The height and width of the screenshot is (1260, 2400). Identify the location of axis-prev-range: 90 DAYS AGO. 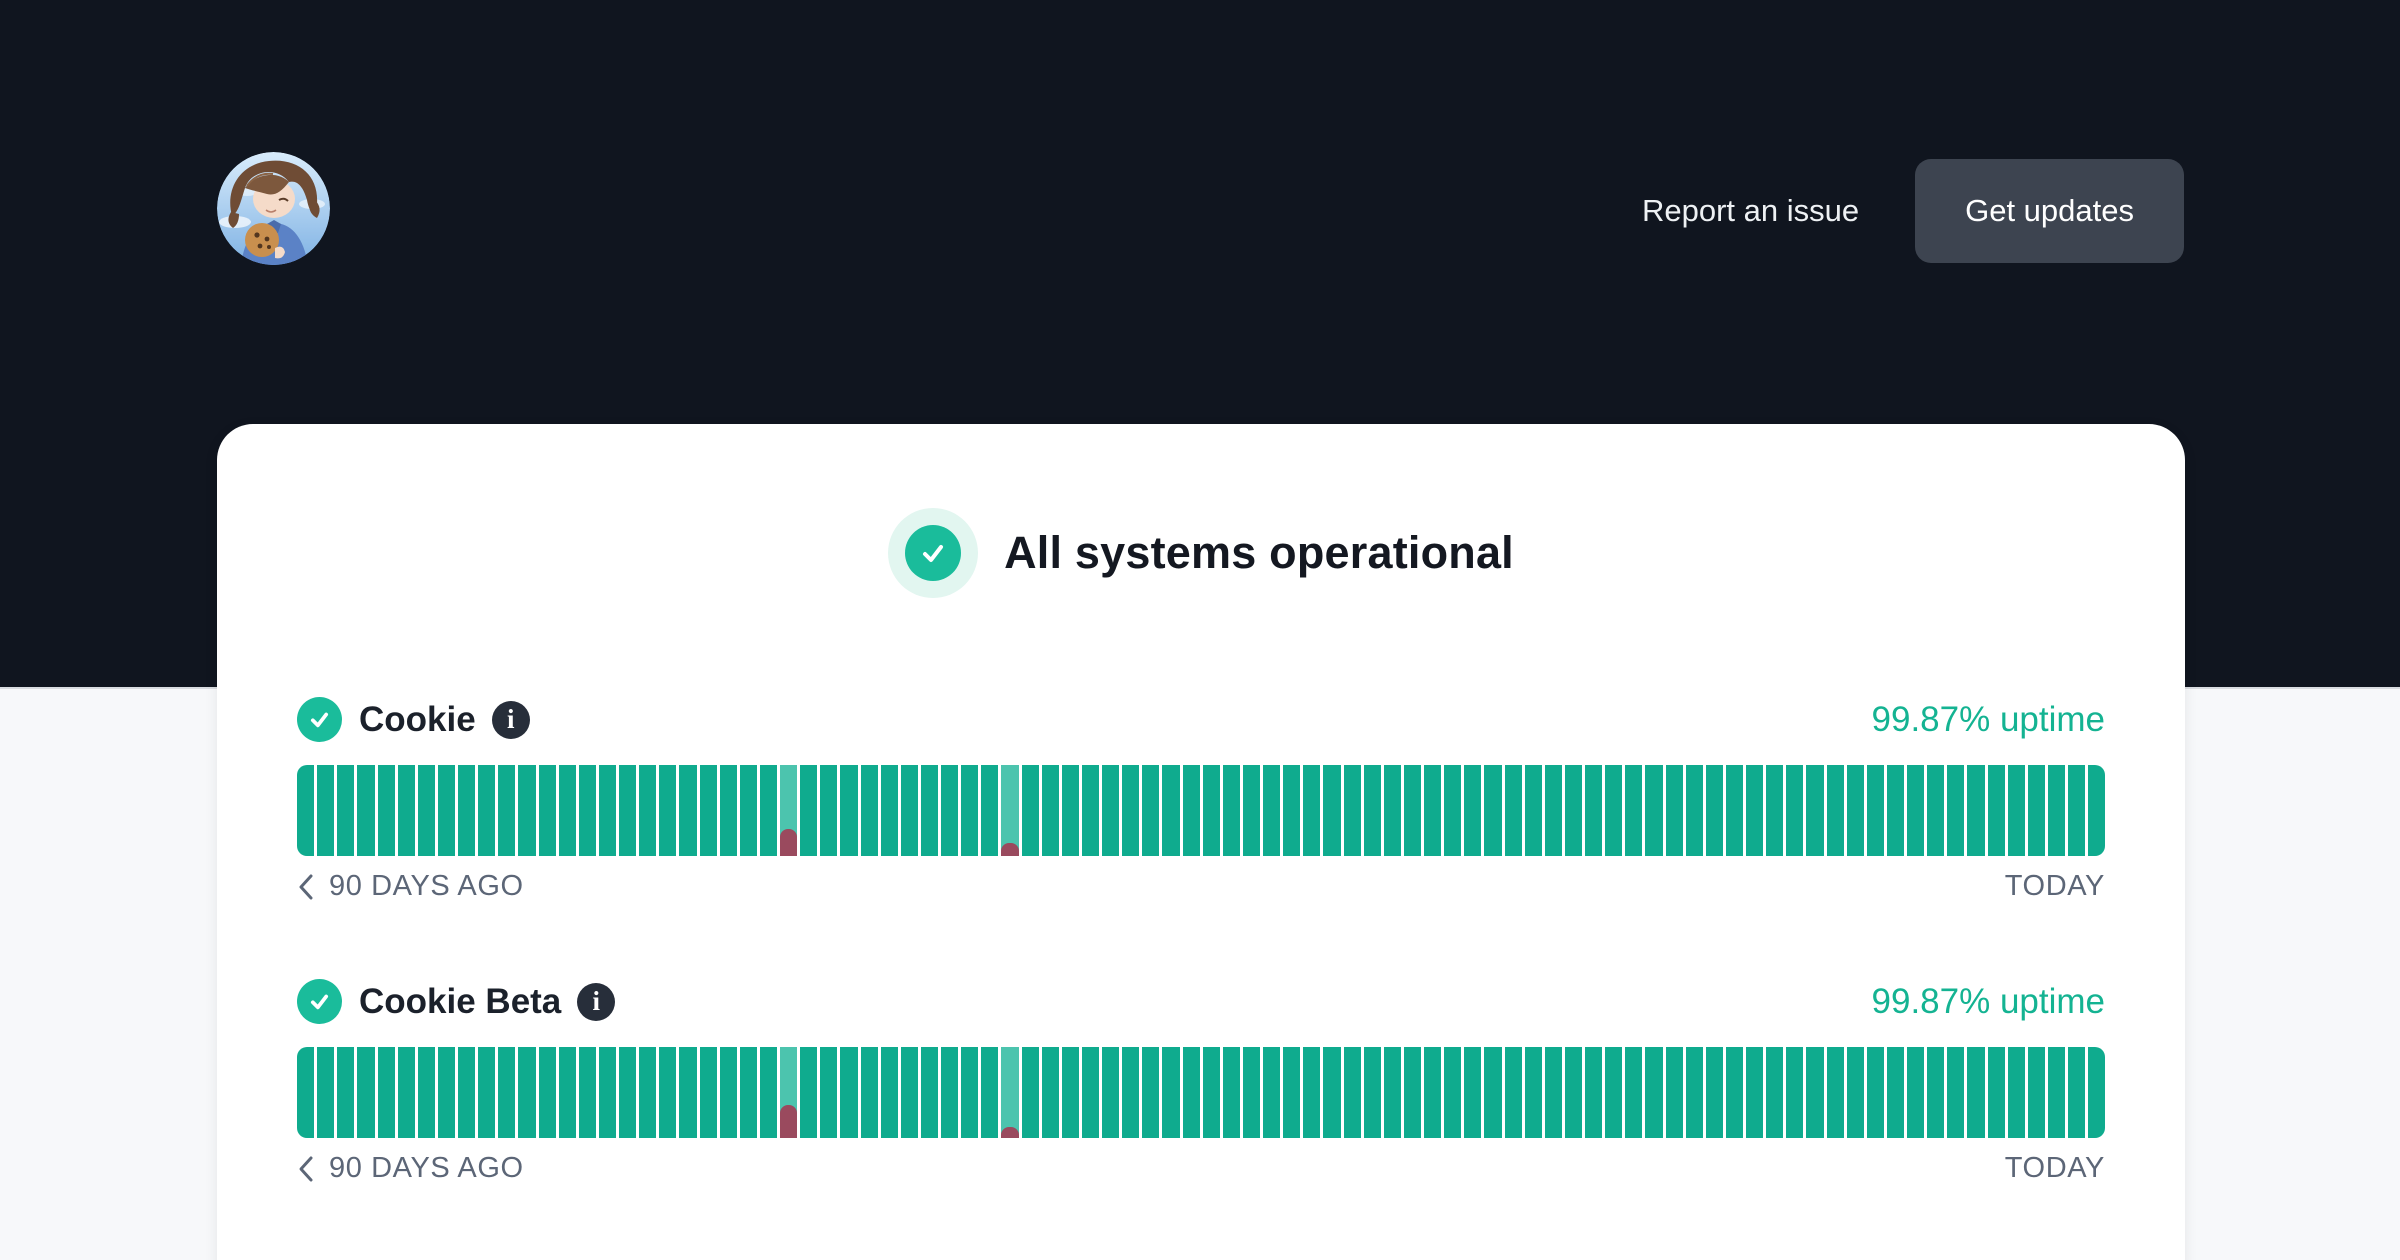
(410, 886).